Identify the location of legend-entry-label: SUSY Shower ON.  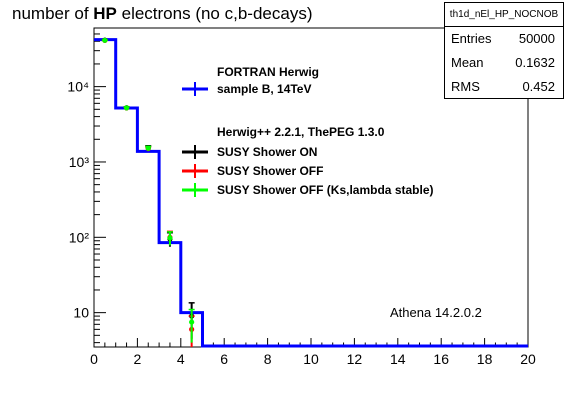
(267, 152).